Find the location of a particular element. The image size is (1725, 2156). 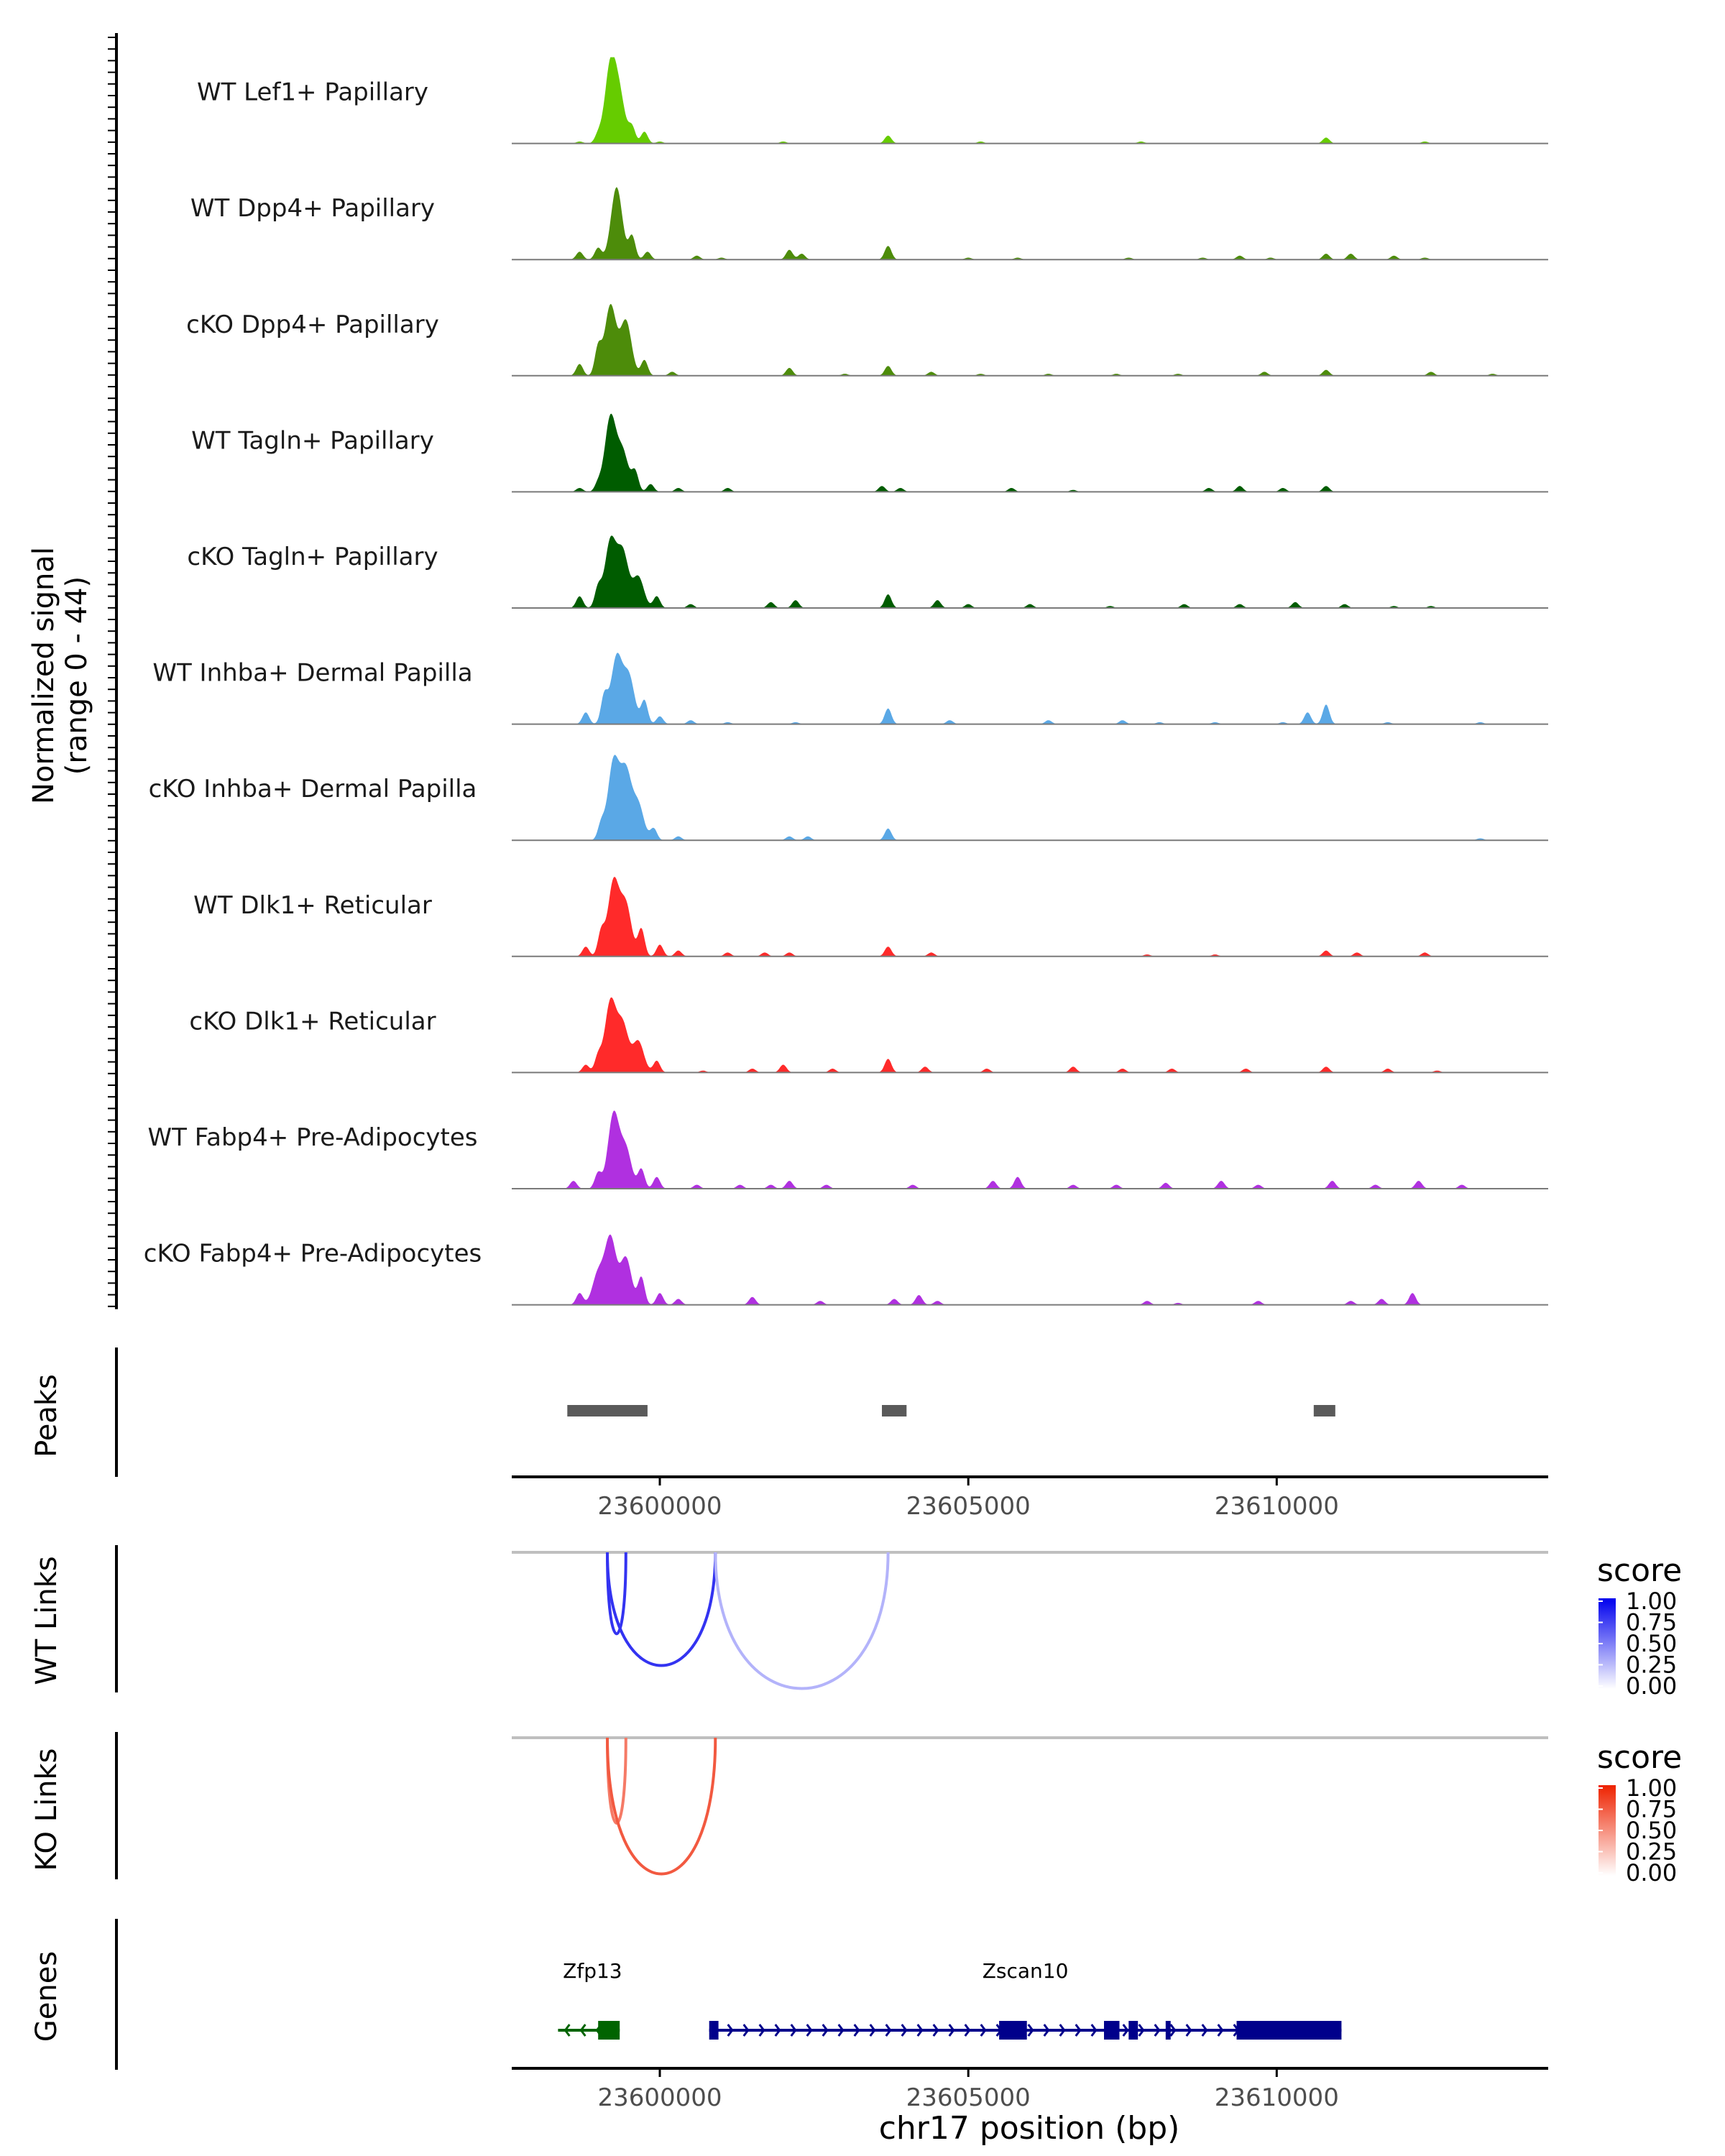

ko-links-label: KO Links is located at coordinates (46, 1810).